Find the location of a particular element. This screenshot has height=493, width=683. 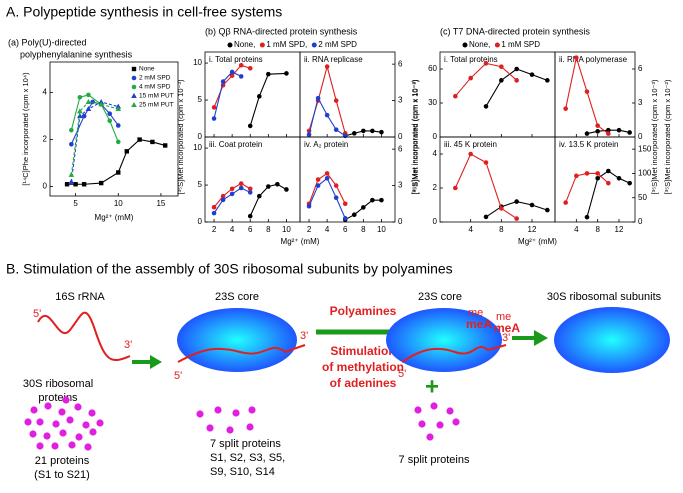

core-label: 23S core is located at coordinates (440, 297).